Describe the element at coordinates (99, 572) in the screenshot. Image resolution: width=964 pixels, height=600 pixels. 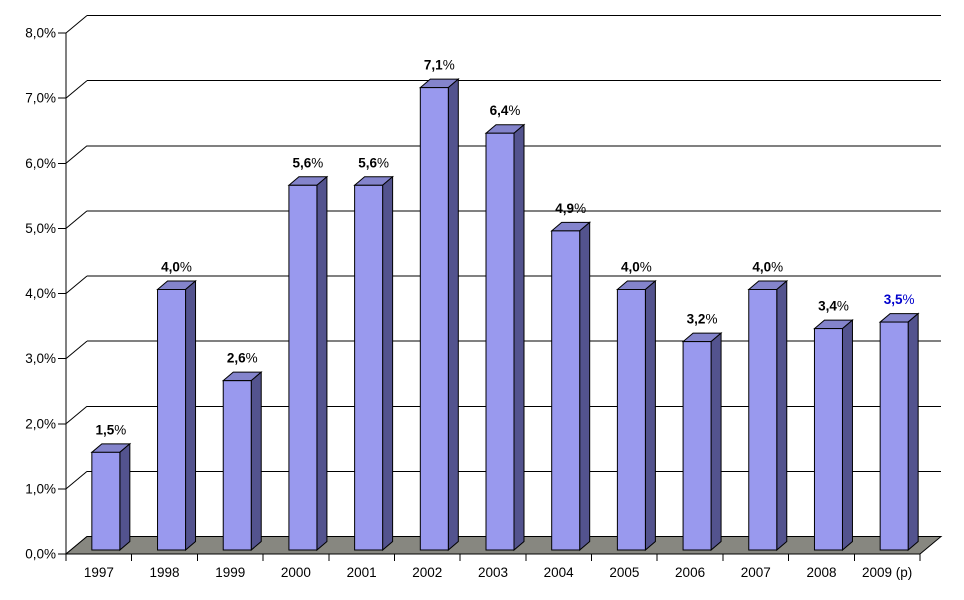
I see `x-axis-label: 1997` at that location.